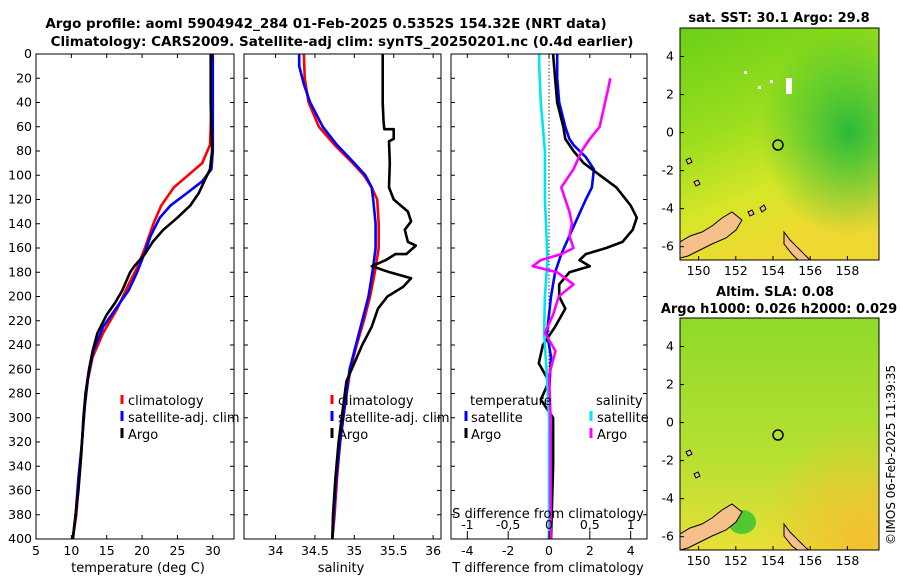  Describe the element at coordinates (138, 568) in the screenshot. I see `xlabel-temperature: temperature (deg C)` at that location.